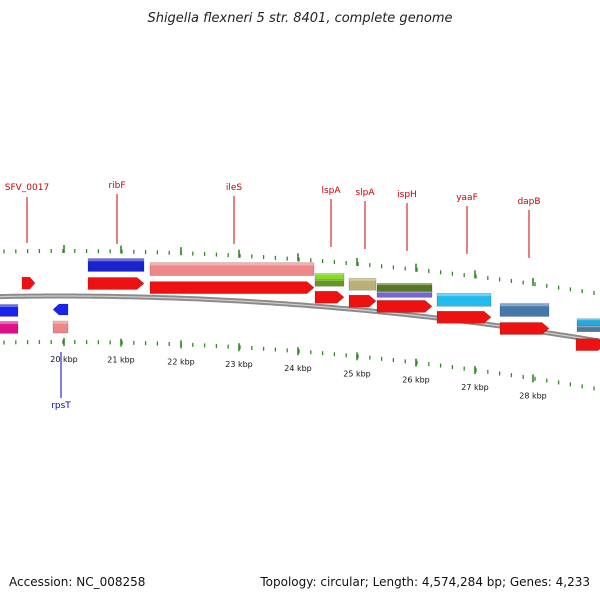 The height and width of the screenshot is (600, 600). What do you see at coordinates (588, 319) in the screenshot?
I see `next-gene-block-top-shine` at bounding box center [588, 319].